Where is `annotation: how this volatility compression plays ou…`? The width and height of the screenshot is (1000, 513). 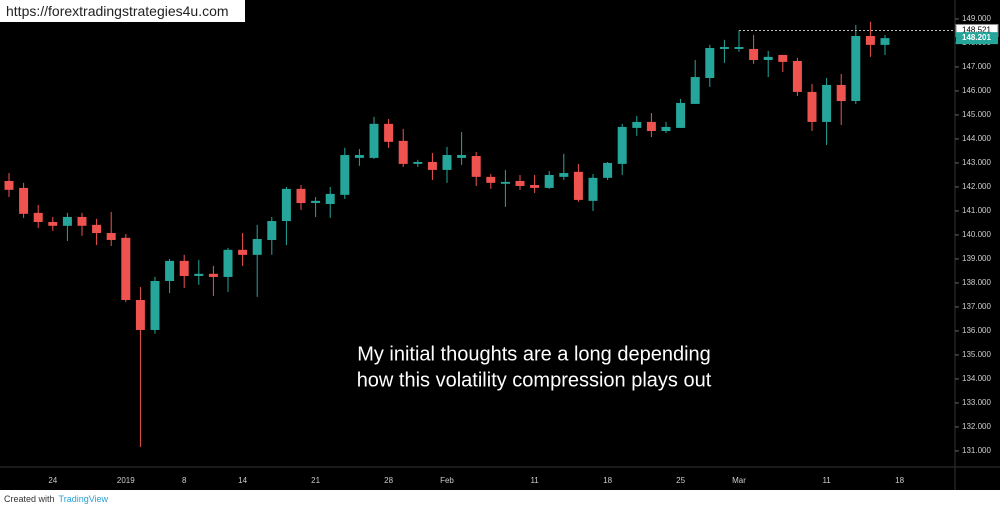 annotation: how this volatility compression plays ou… is located at coordinates (534, 380).